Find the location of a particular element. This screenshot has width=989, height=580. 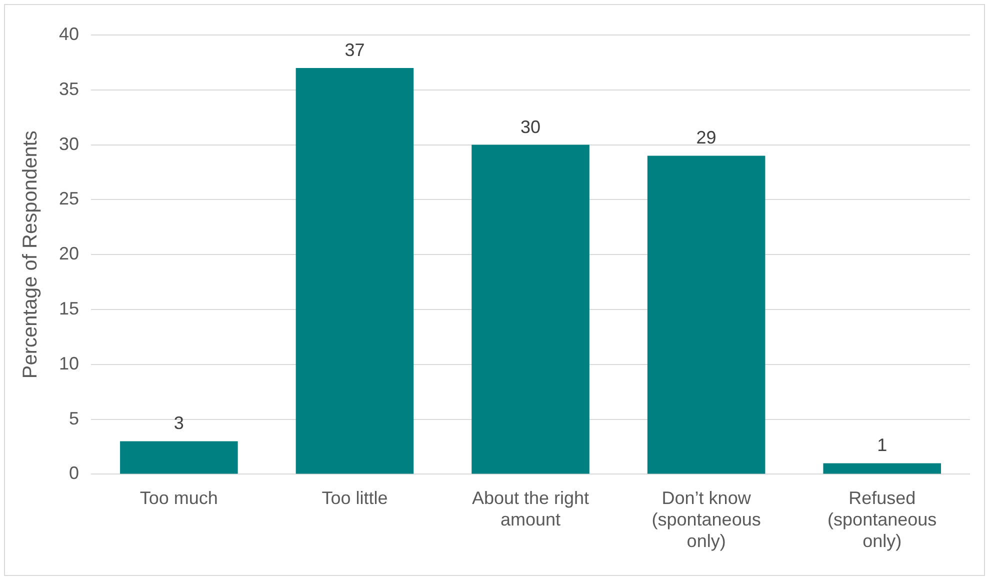

data-label: 29 is located at coordinates (706, 138).